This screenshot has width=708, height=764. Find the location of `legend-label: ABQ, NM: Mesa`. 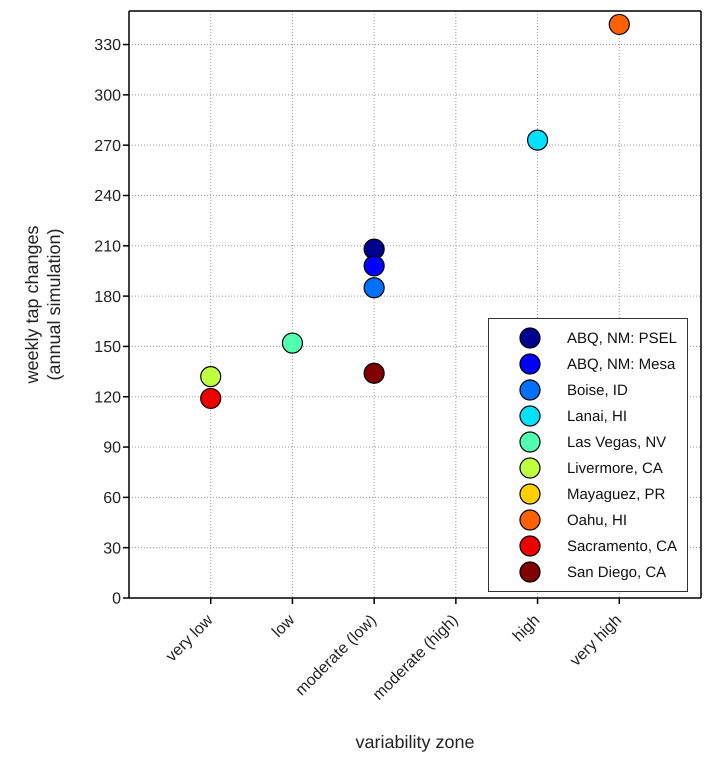

legend-label: ABQ, NM: Mesa is located at coordinates (621, 364).